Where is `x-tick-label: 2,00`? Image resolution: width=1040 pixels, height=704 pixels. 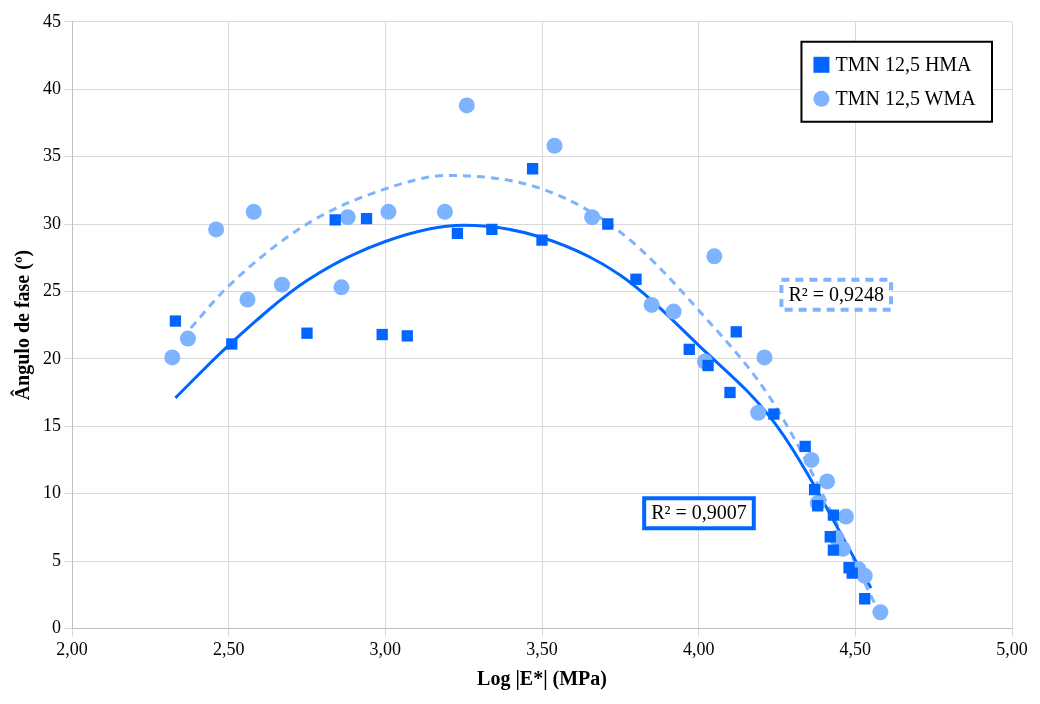 x-tick-label: 2,00 is located at coordinates (72, 648).